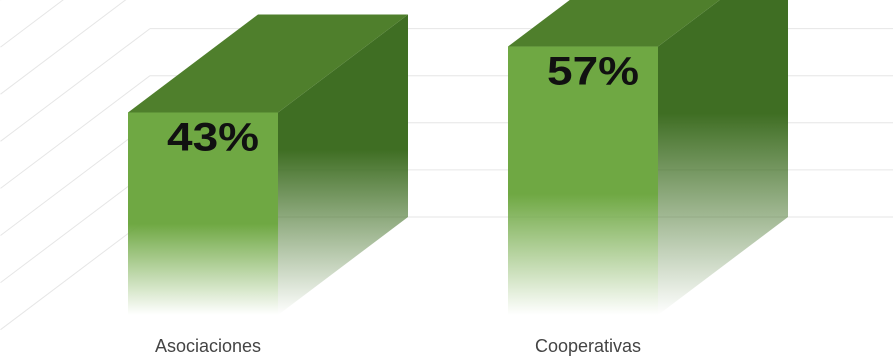  What do you see at coordinates (614, 23) in the screenshot?
I see `bar-top-cooperativas` at bounding box center [614, 23].